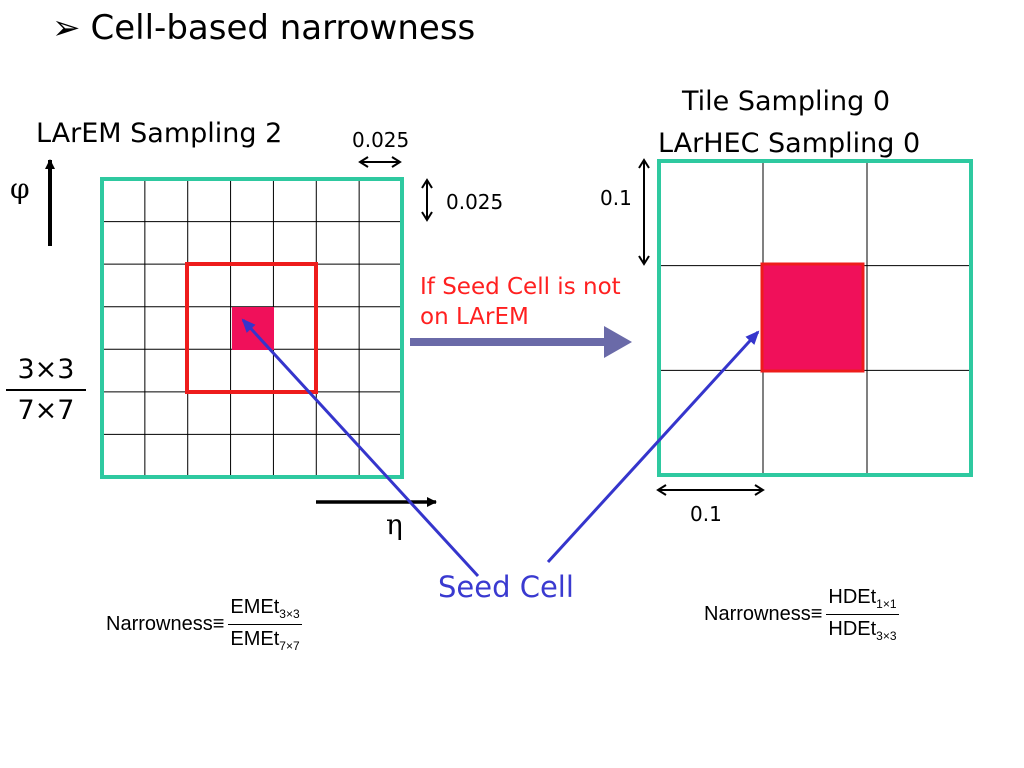  I want to click on larem-phi-height-label: 0.025, so click(475, 202).